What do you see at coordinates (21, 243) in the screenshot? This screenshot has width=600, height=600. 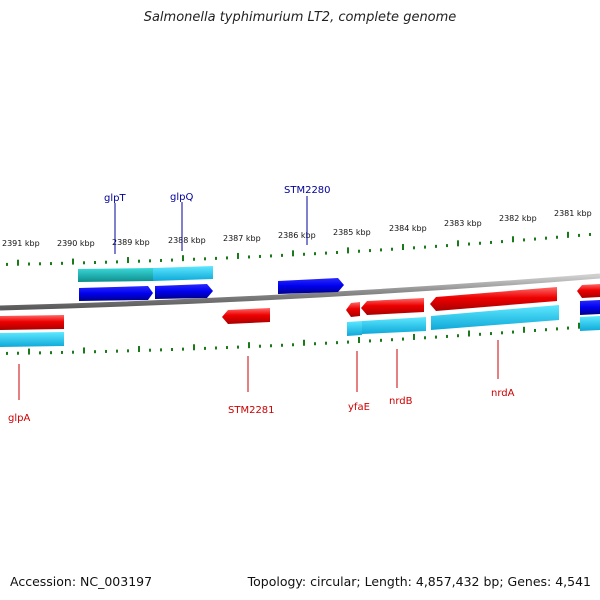 I see `scale-label: 2391 kbp` at bounding box center [21, 243].